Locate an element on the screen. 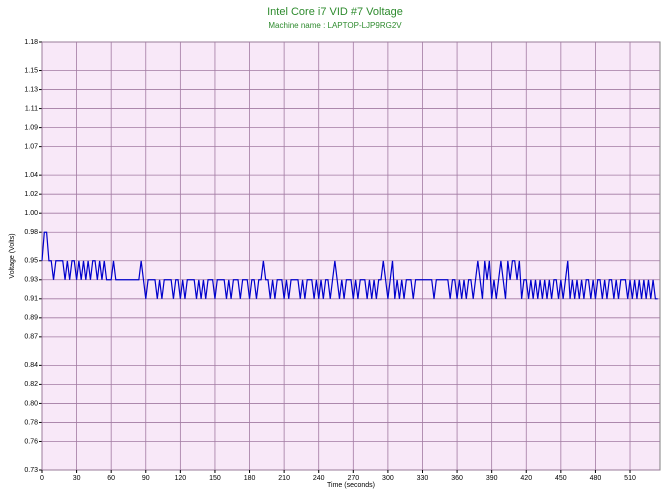  y-tick-label: 1.02 is located at coordinates (31, 194).